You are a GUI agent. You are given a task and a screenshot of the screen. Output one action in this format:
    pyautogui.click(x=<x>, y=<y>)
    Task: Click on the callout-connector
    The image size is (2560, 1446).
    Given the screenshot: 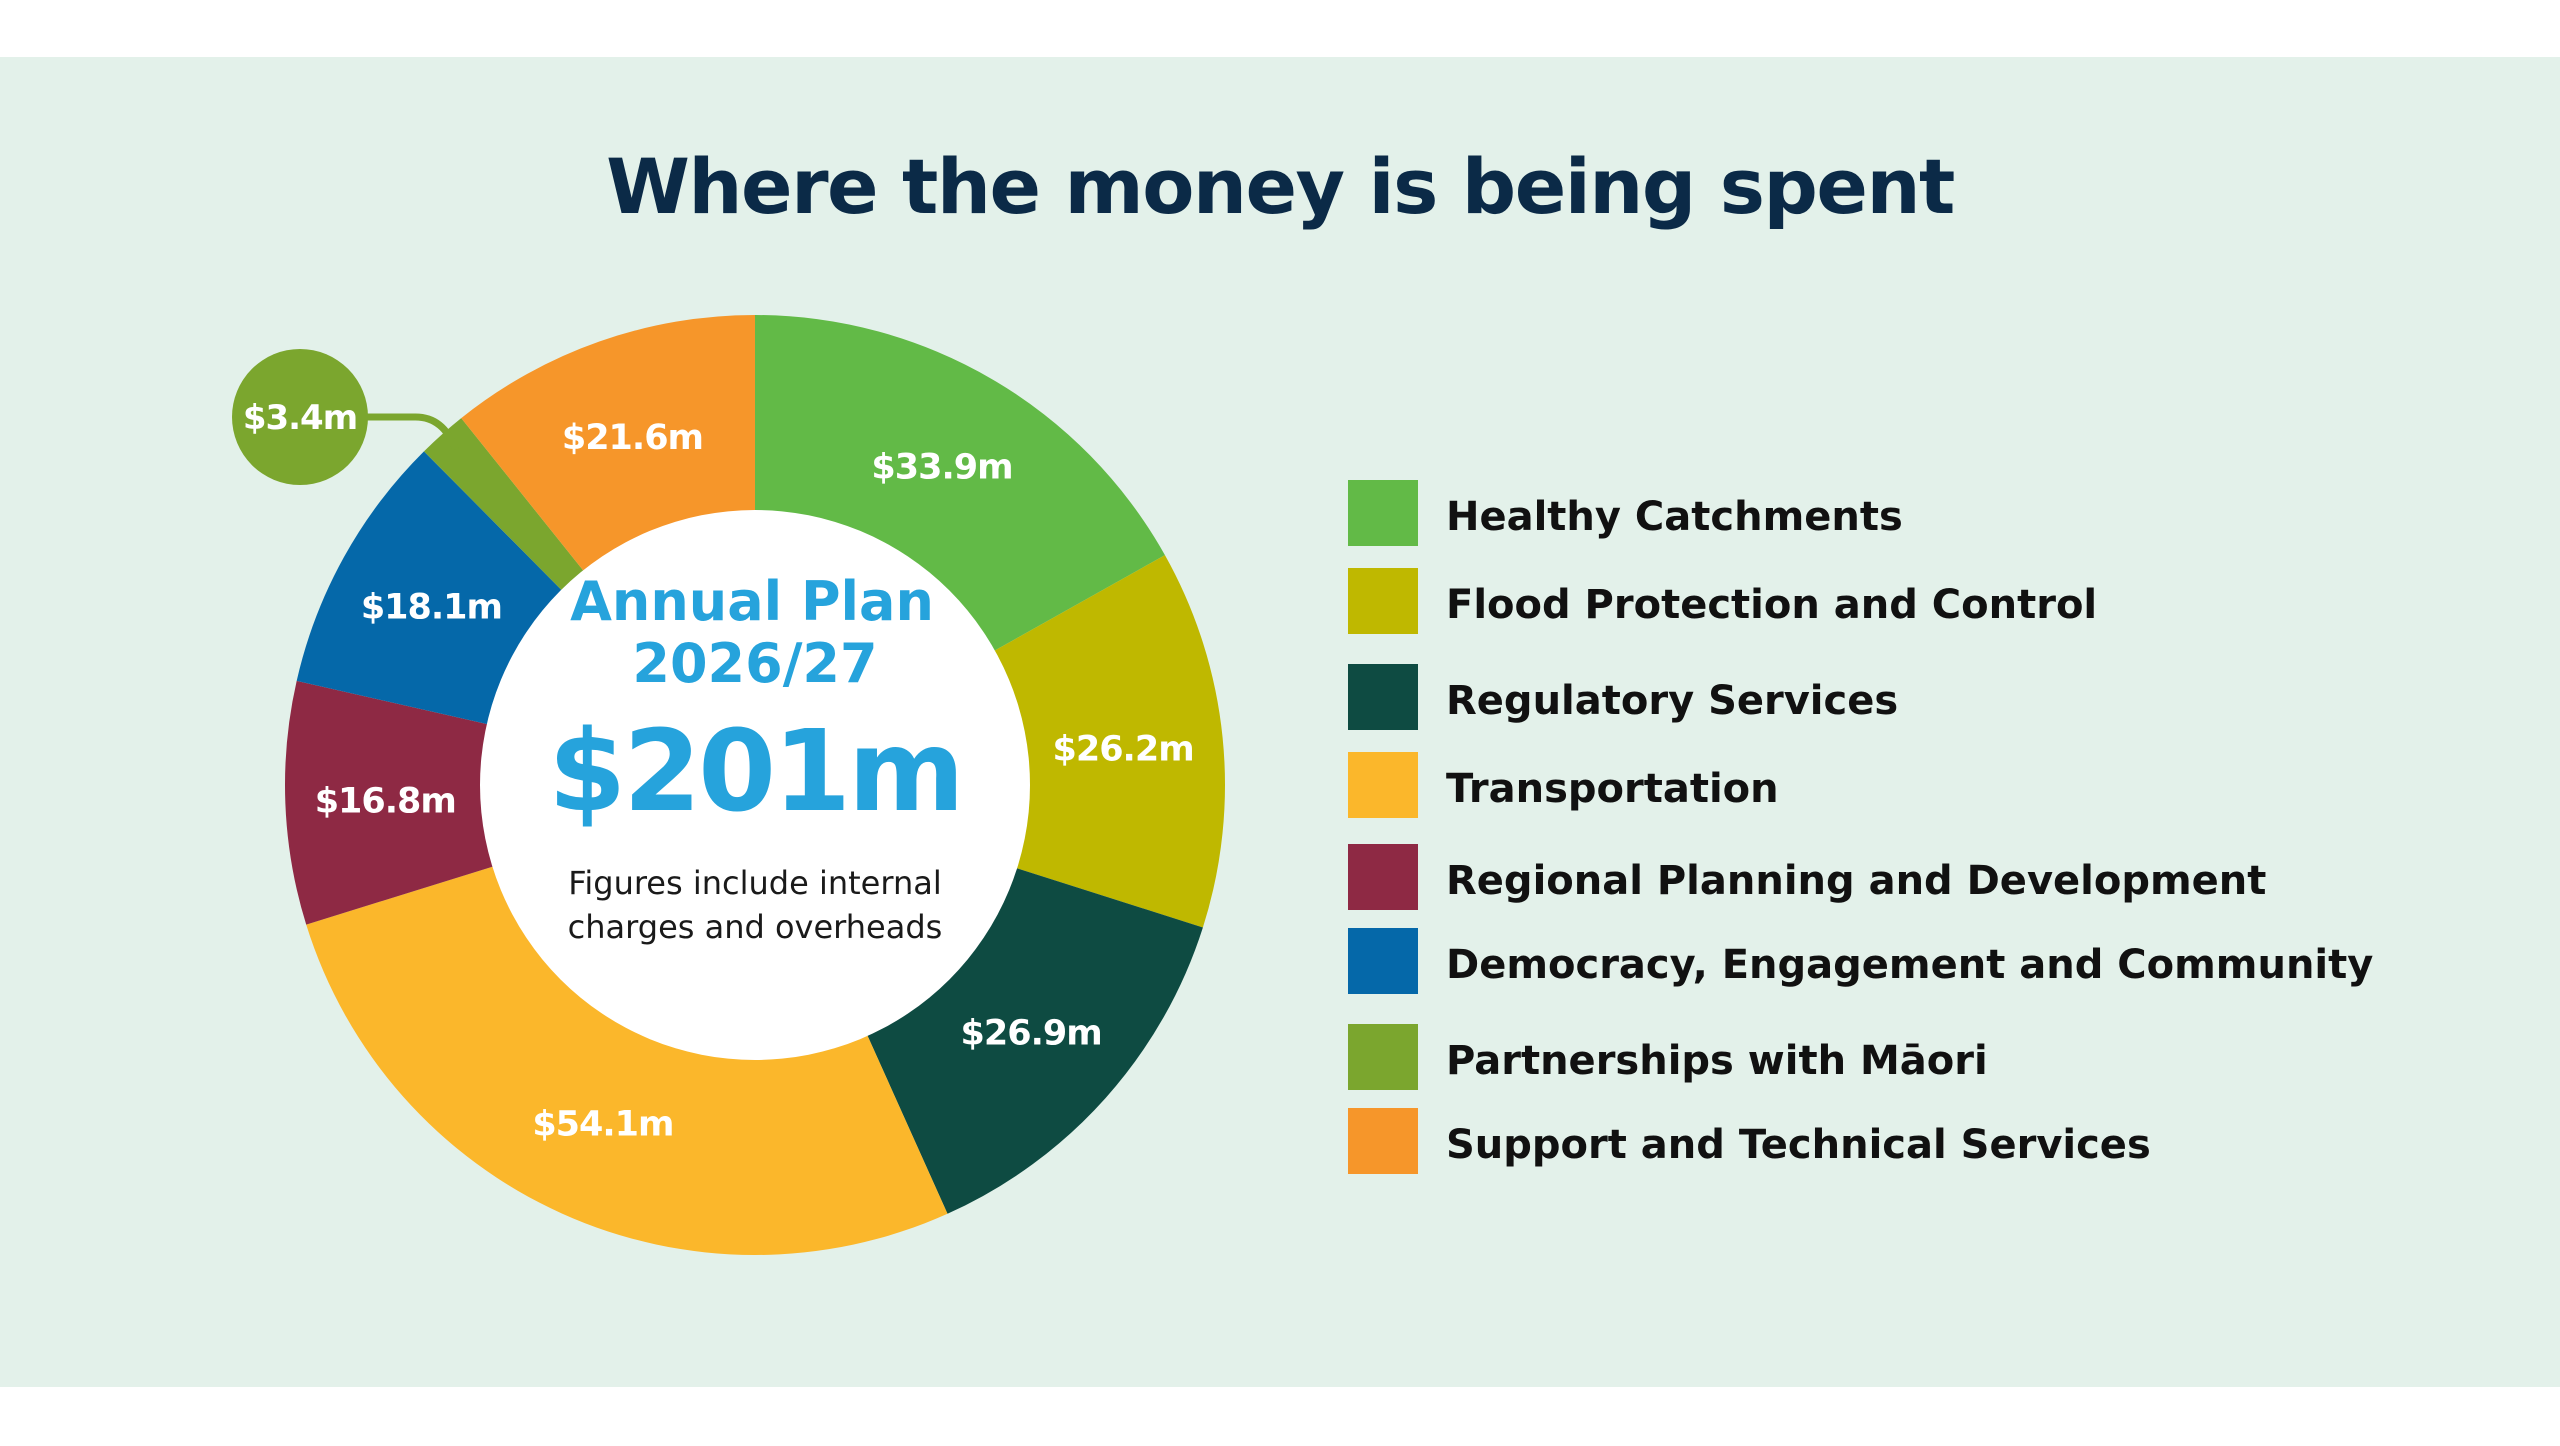 What is the action you would take?
    pyautogui.click(x=411, y=432)
    